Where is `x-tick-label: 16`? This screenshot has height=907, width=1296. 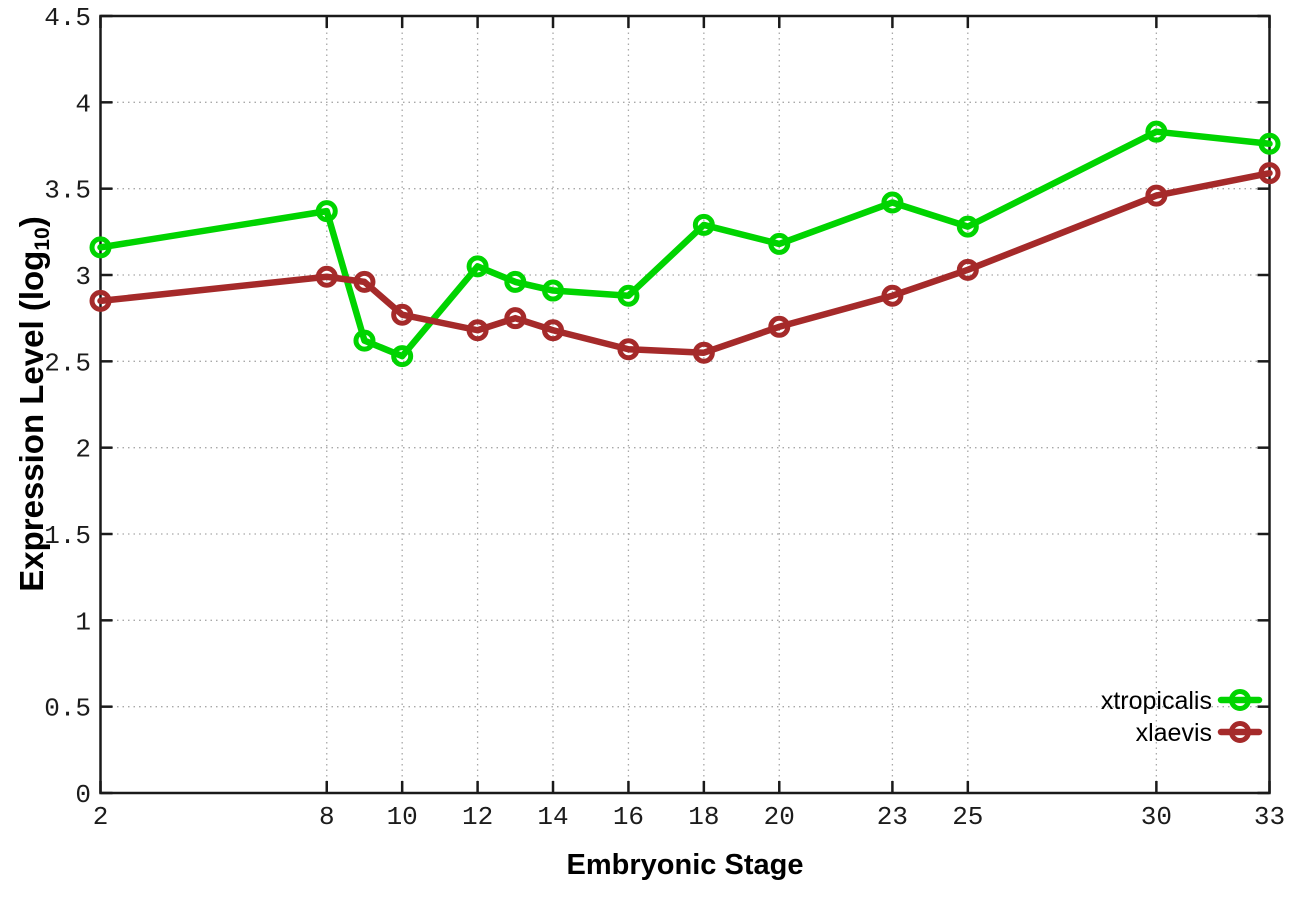
x-tick-label: 16 is located at coordinates (628, 817).